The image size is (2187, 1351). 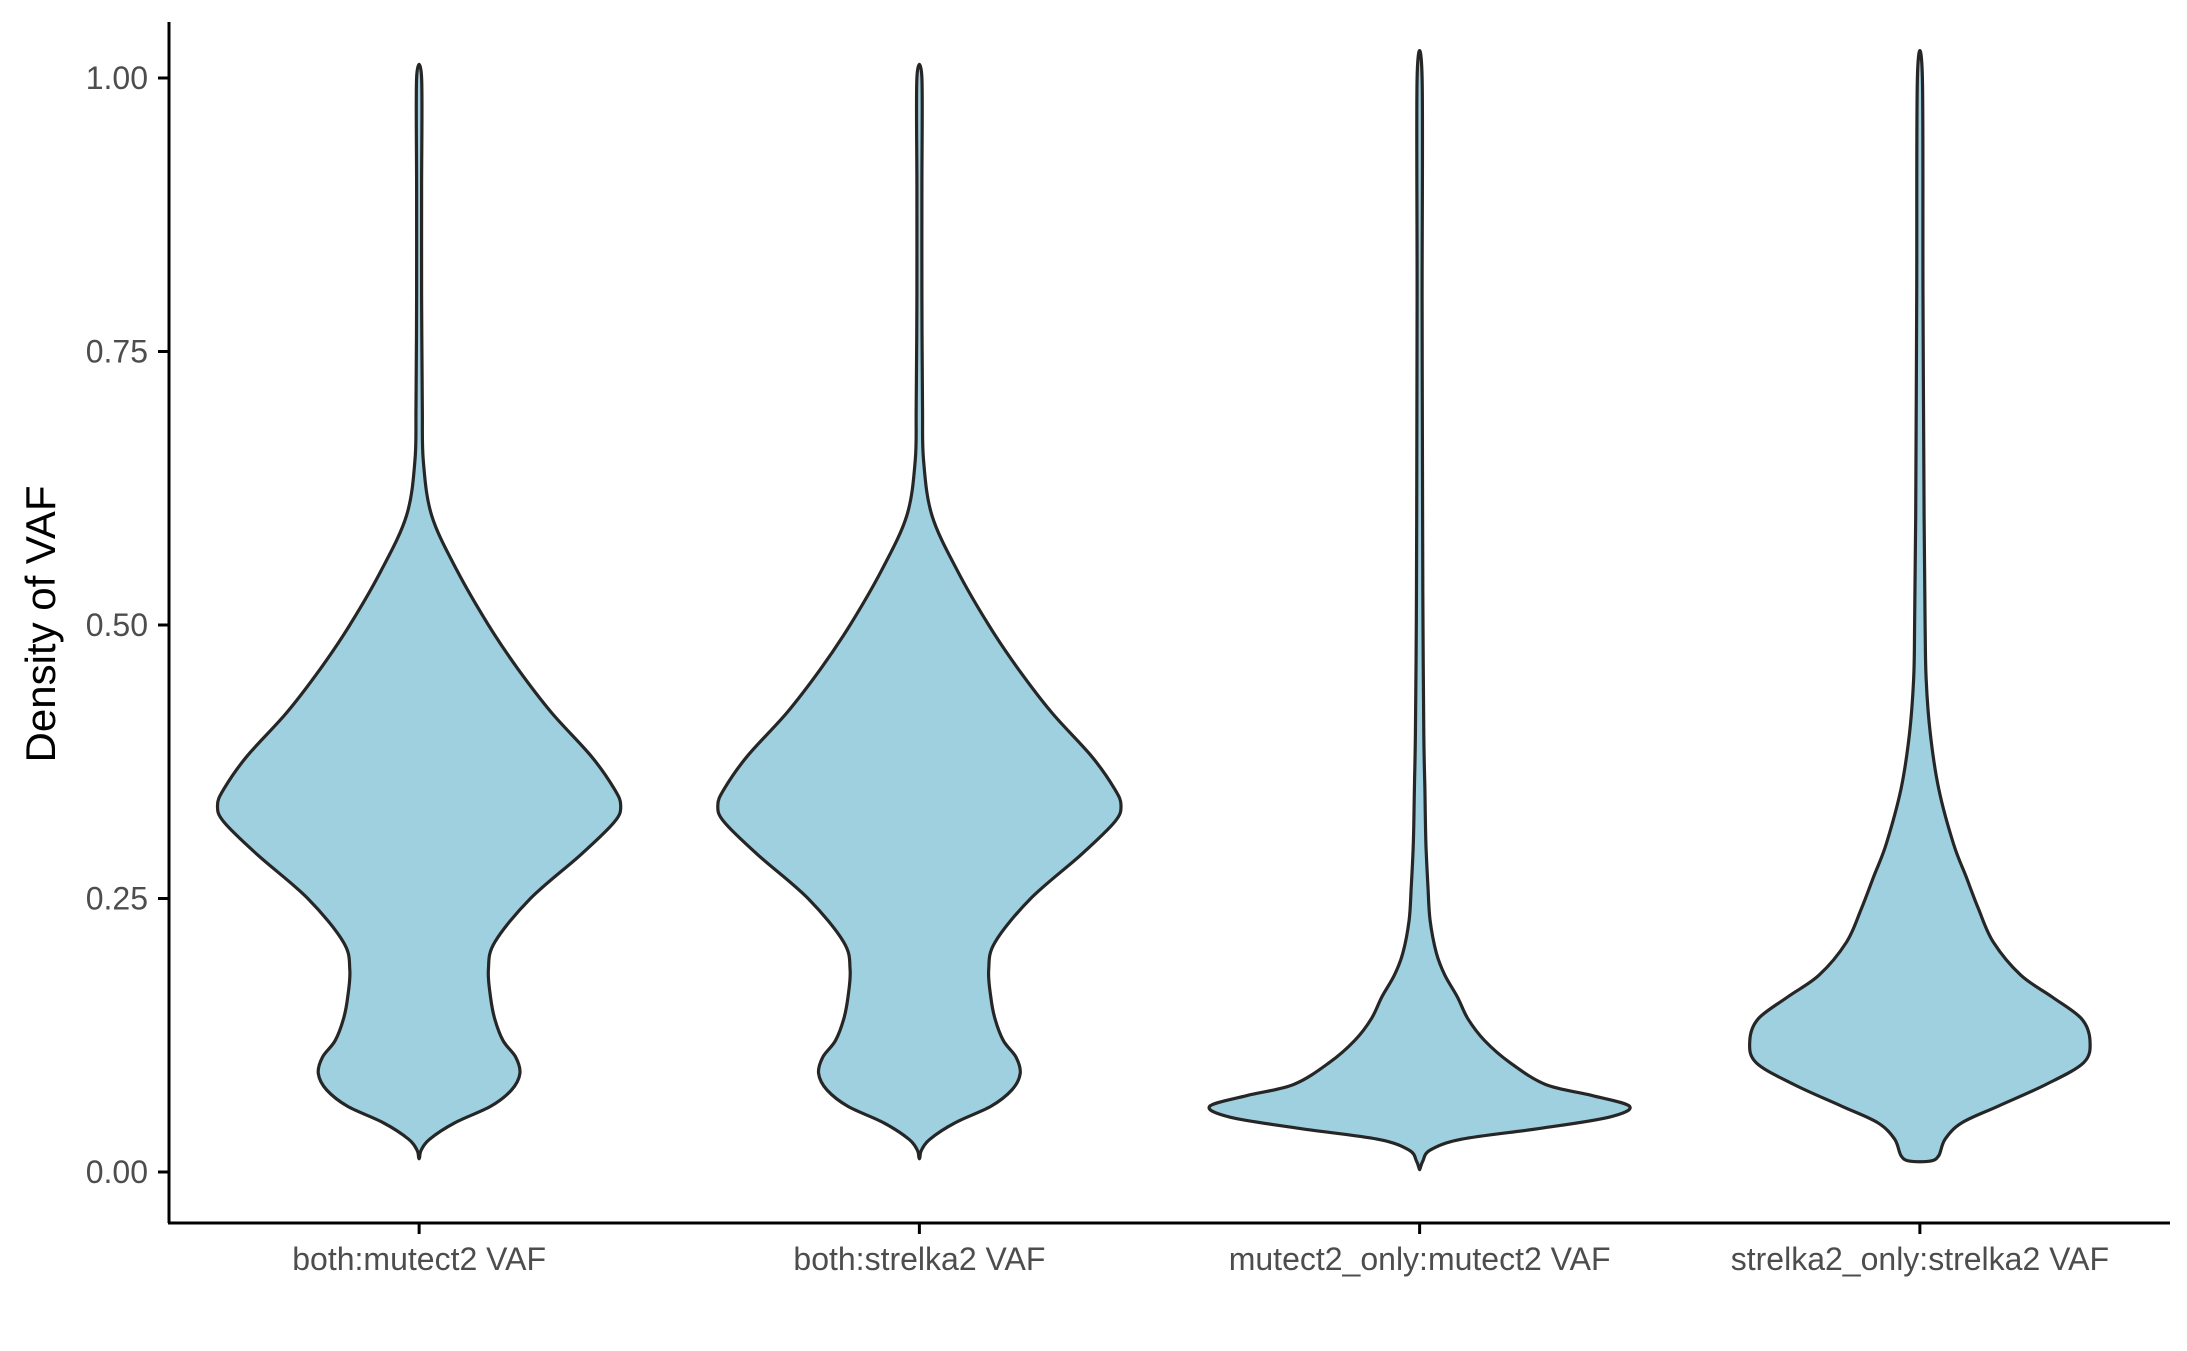 What do you see at coordinates (1920, 1259) in the screenshot?
I see `x-tick-label: strelka2_only:strelka2 VAF` at bounding box center [1920, 1259].